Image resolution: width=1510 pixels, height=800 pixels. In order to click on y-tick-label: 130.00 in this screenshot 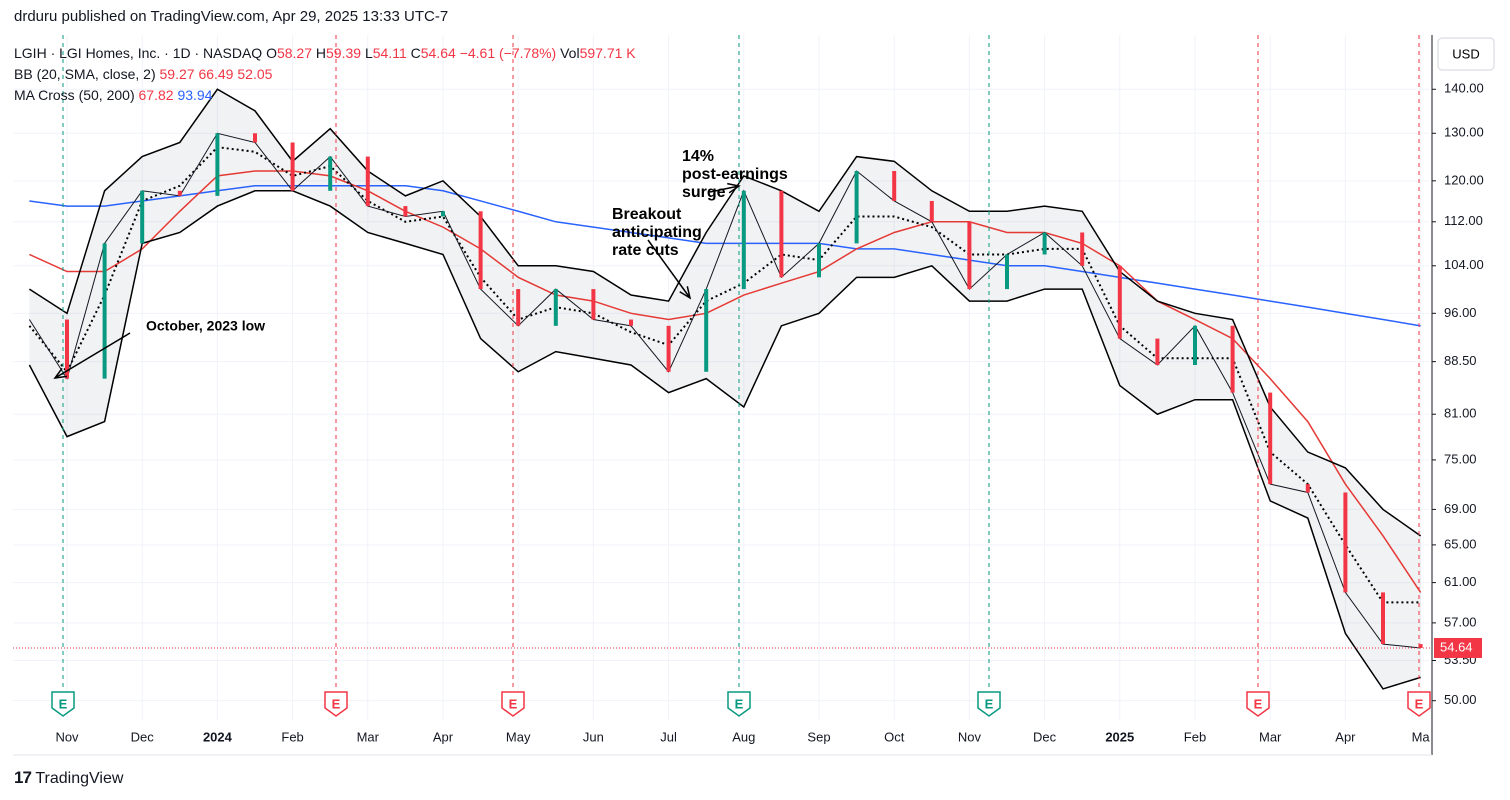, I will do `click(1464, 132)`.